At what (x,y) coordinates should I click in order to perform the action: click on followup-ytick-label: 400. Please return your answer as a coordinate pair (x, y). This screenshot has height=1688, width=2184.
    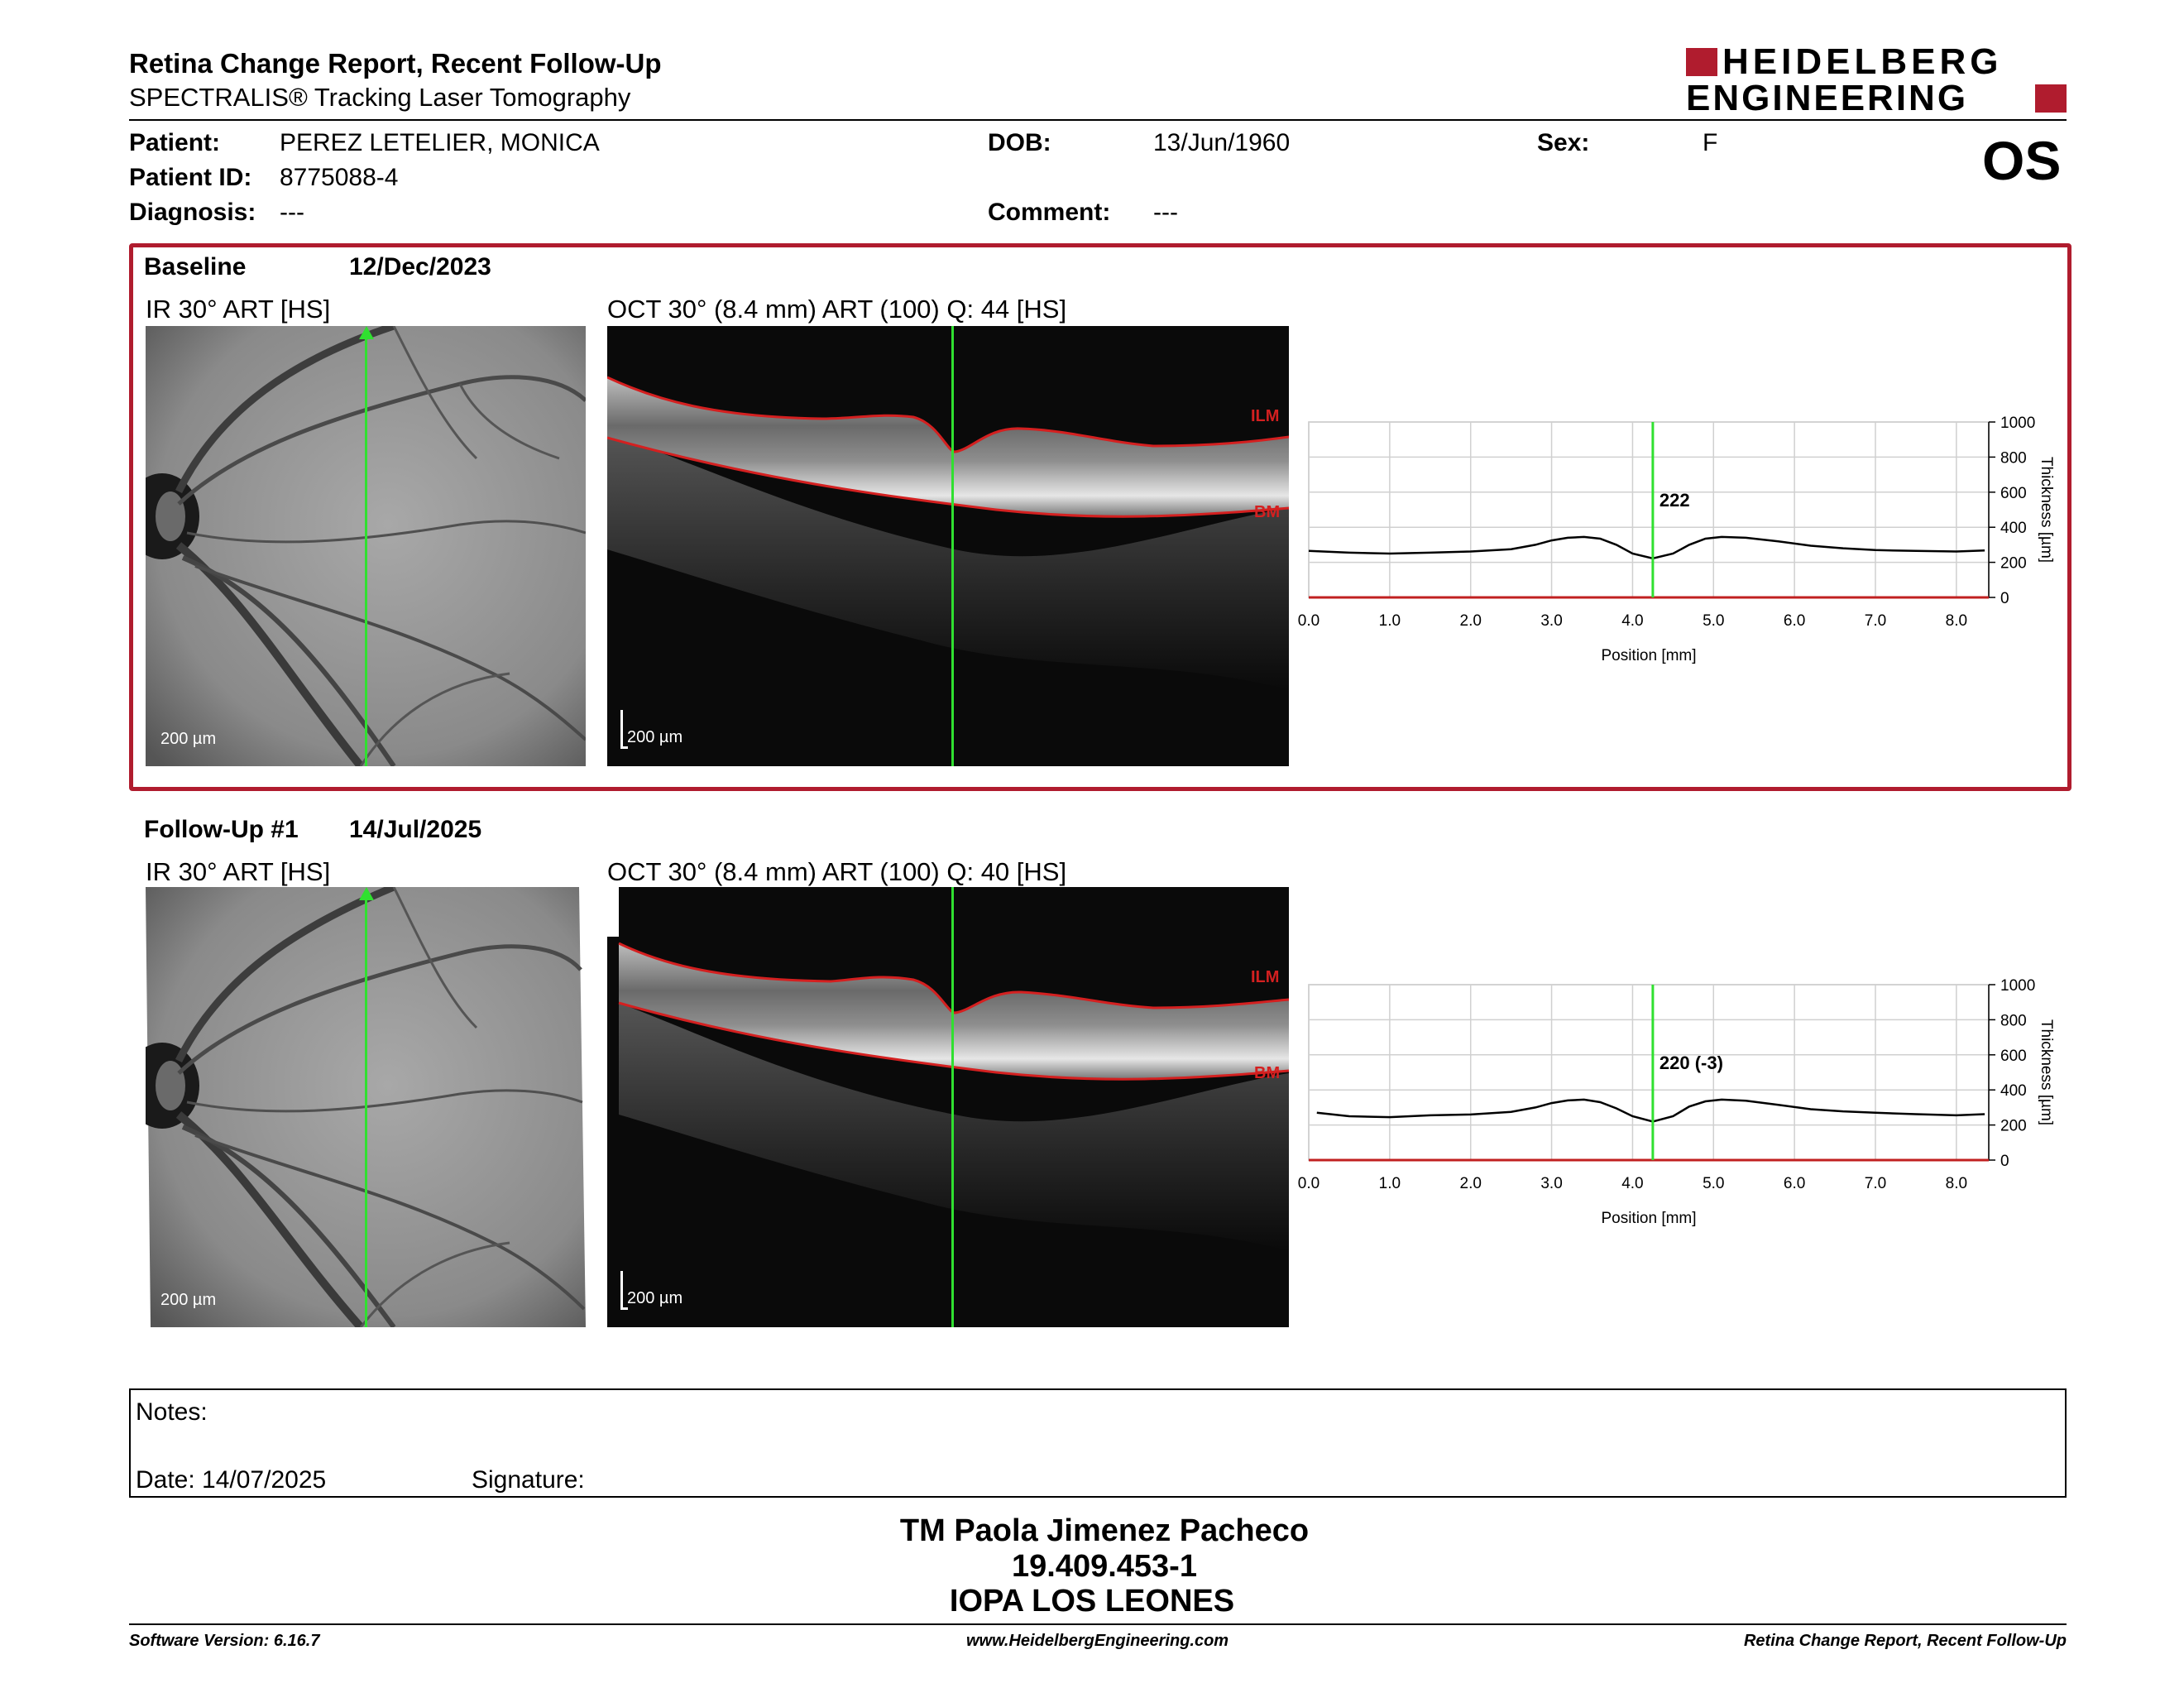
    Looking at the image, I should click on (2013, 1091).